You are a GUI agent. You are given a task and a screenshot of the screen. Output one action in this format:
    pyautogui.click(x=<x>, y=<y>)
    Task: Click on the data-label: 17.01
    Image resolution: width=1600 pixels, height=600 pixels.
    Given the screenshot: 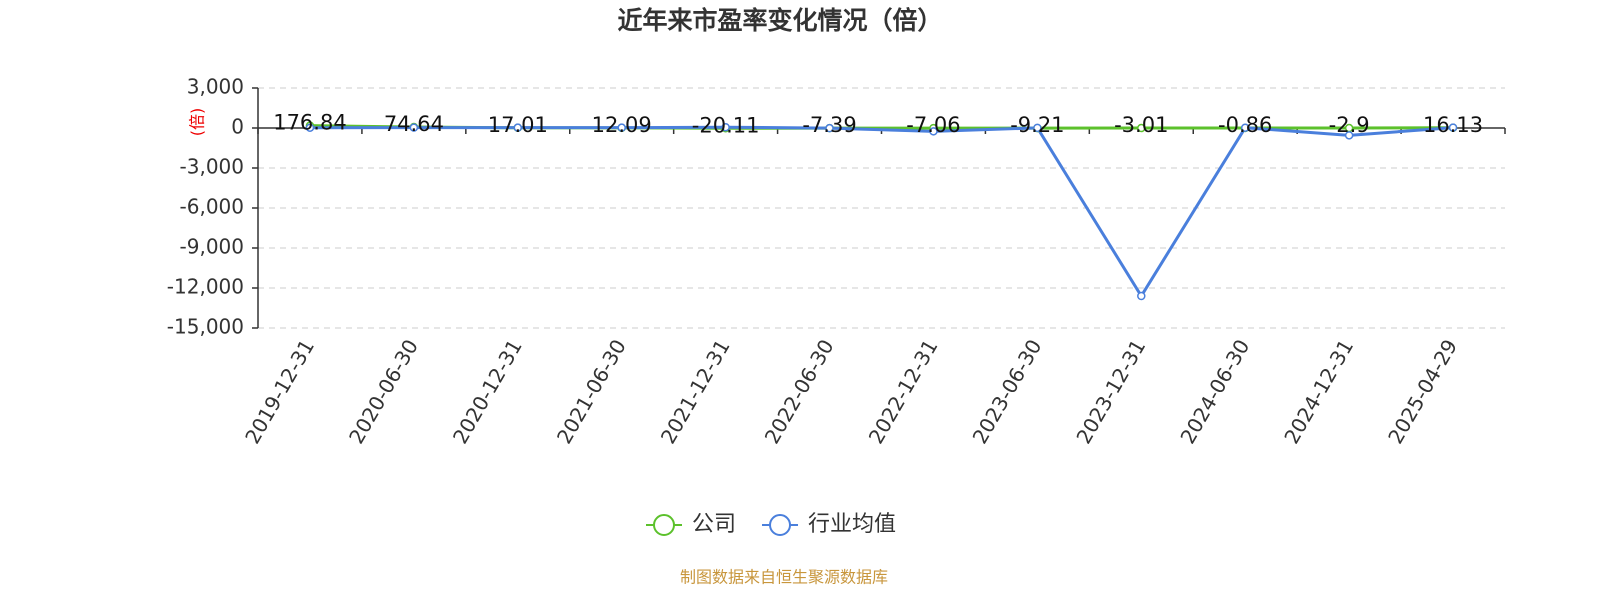 What is the action you would take?
    pyautogui.click(x=518, y=125)
    